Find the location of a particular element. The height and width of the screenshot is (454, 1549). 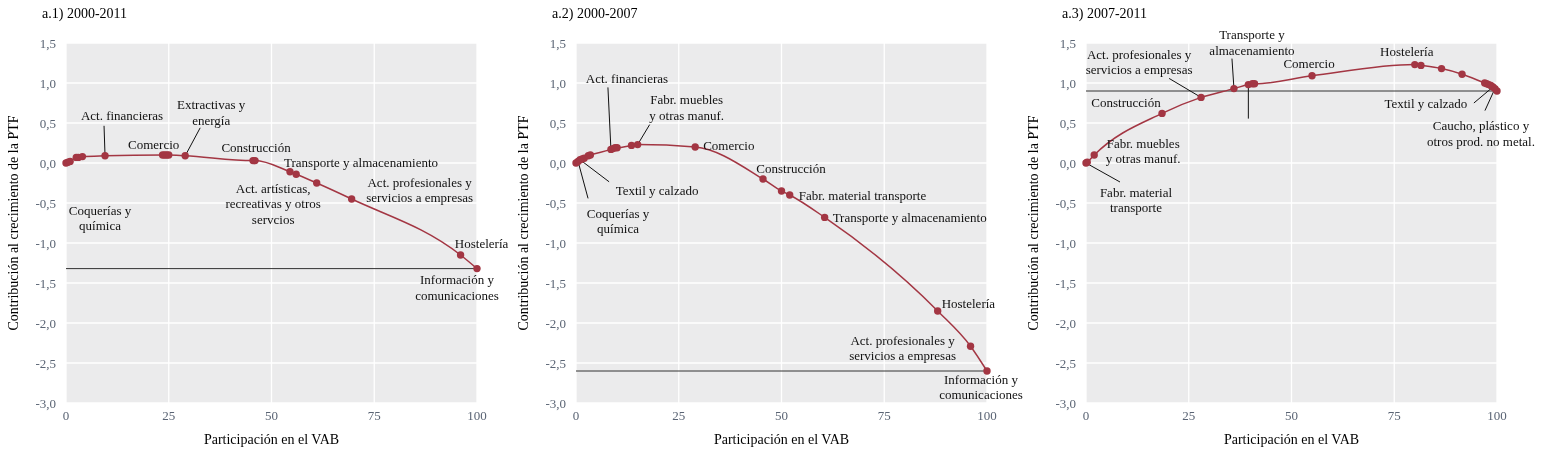

annotation: Extractivas y energía is located at coordinates (211, 112).